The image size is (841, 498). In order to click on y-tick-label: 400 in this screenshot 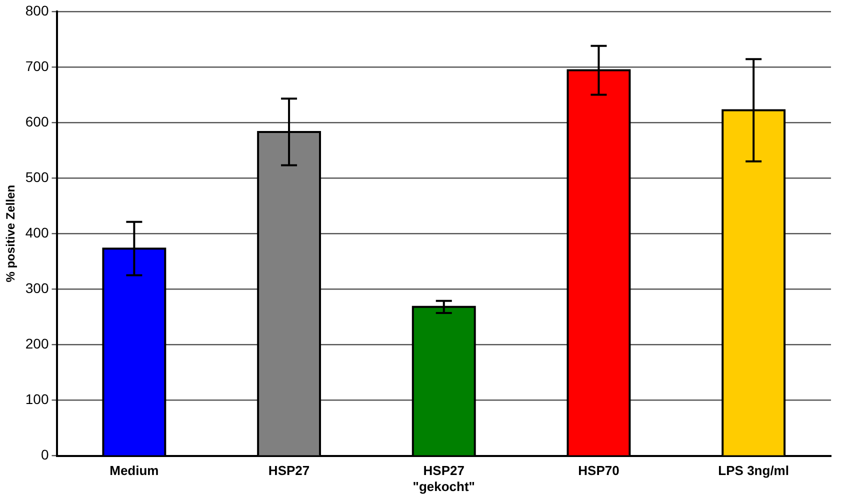, I will do `click(37, 232)`.